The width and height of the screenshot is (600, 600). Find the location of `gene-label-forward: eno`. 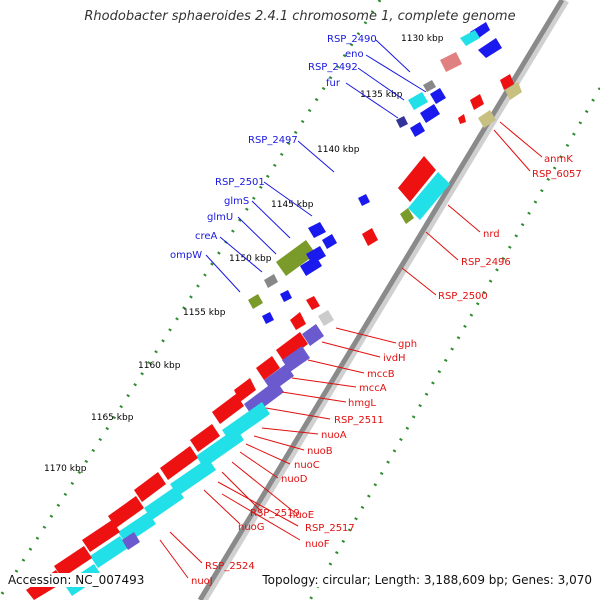

gene-label-forward: eno is located at coordinates (354, 54).